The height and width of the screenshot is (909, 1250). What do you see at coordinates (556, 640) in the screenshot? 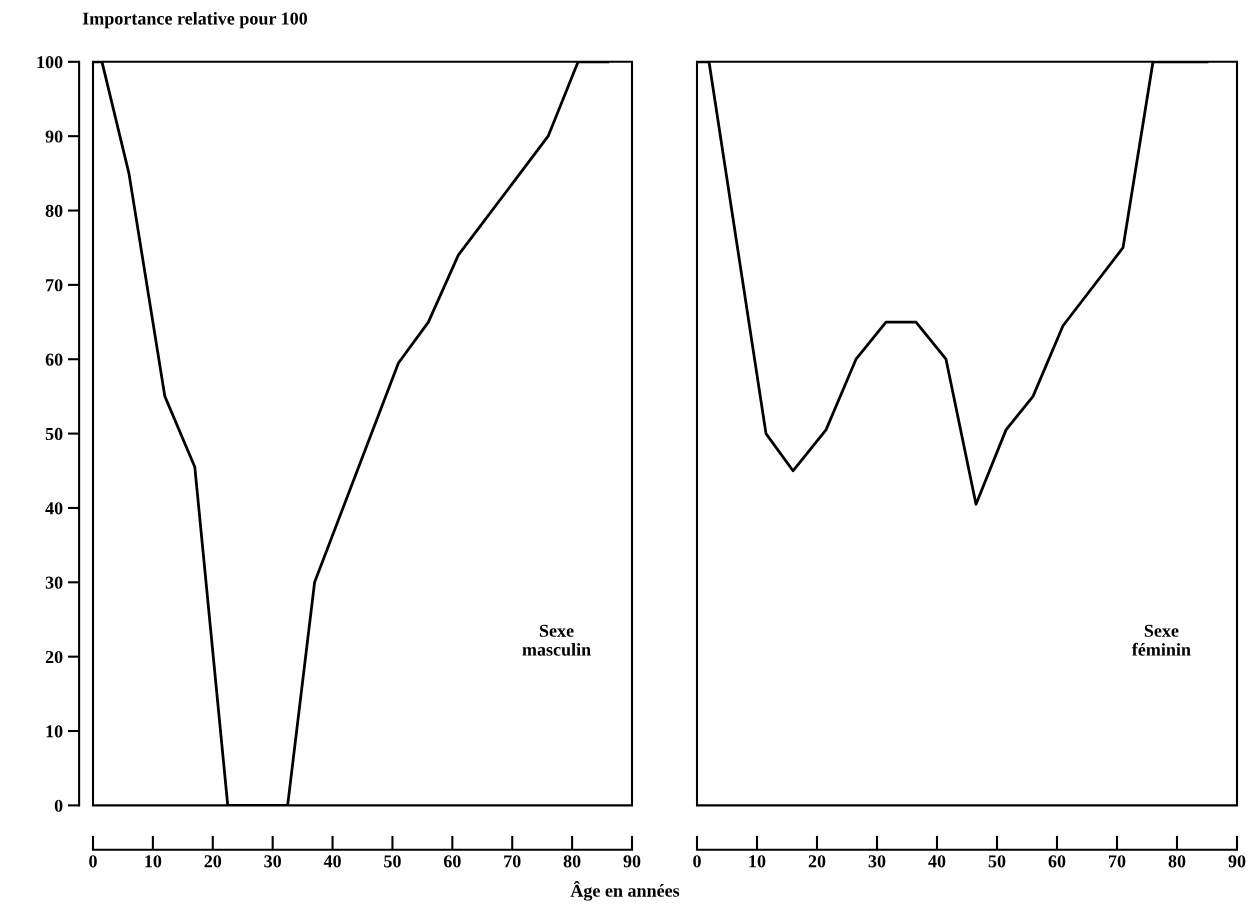
I see `annotation: Sexe masculin` at bounding box center [556, 640].